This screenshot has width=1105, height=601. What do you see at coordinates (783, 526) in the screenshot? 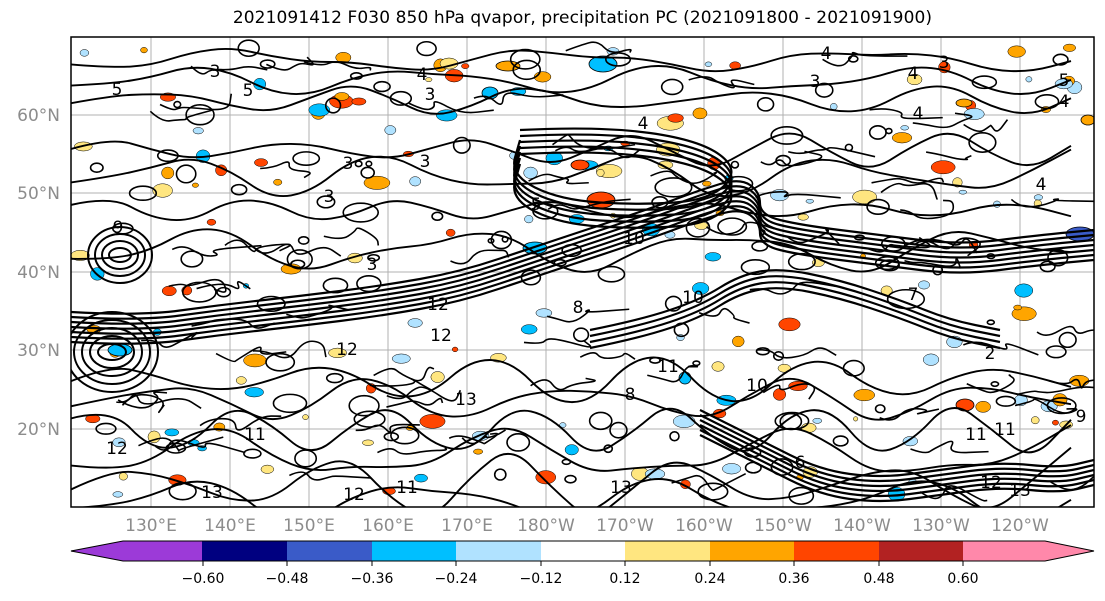
I see `longitude-label: 150°W` at bounding box center [783, 526].